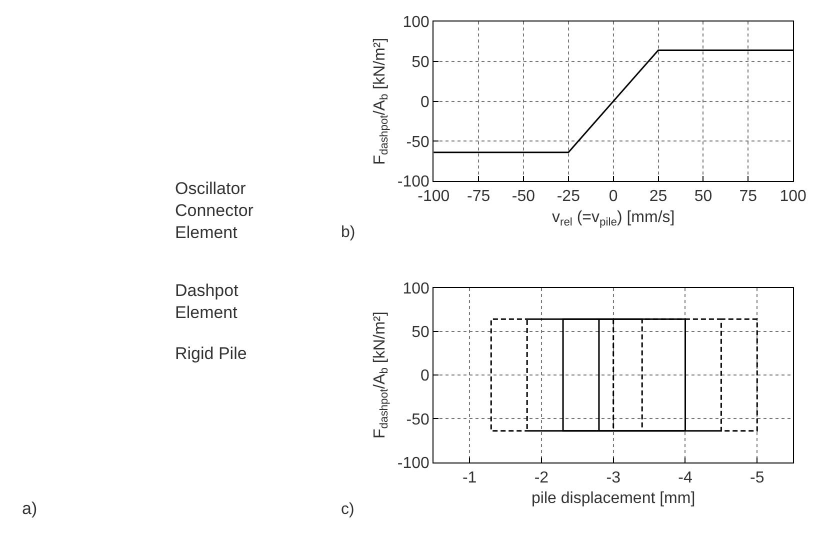 The width and height of the screenshot is (826, 535). What do you see at coordinates (207, 301) in the screenshot?
I see `text: Dashpot Element` at bounding box center [207, 301].